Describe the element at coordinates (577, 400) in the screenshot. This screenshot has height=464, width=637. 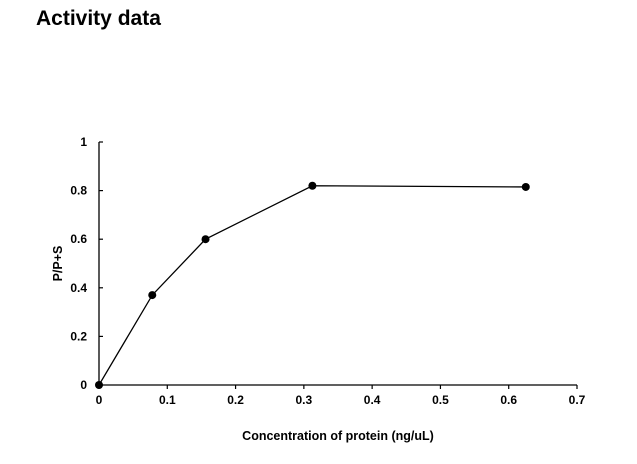
I see `x-tick-label: 0.7` at that location.